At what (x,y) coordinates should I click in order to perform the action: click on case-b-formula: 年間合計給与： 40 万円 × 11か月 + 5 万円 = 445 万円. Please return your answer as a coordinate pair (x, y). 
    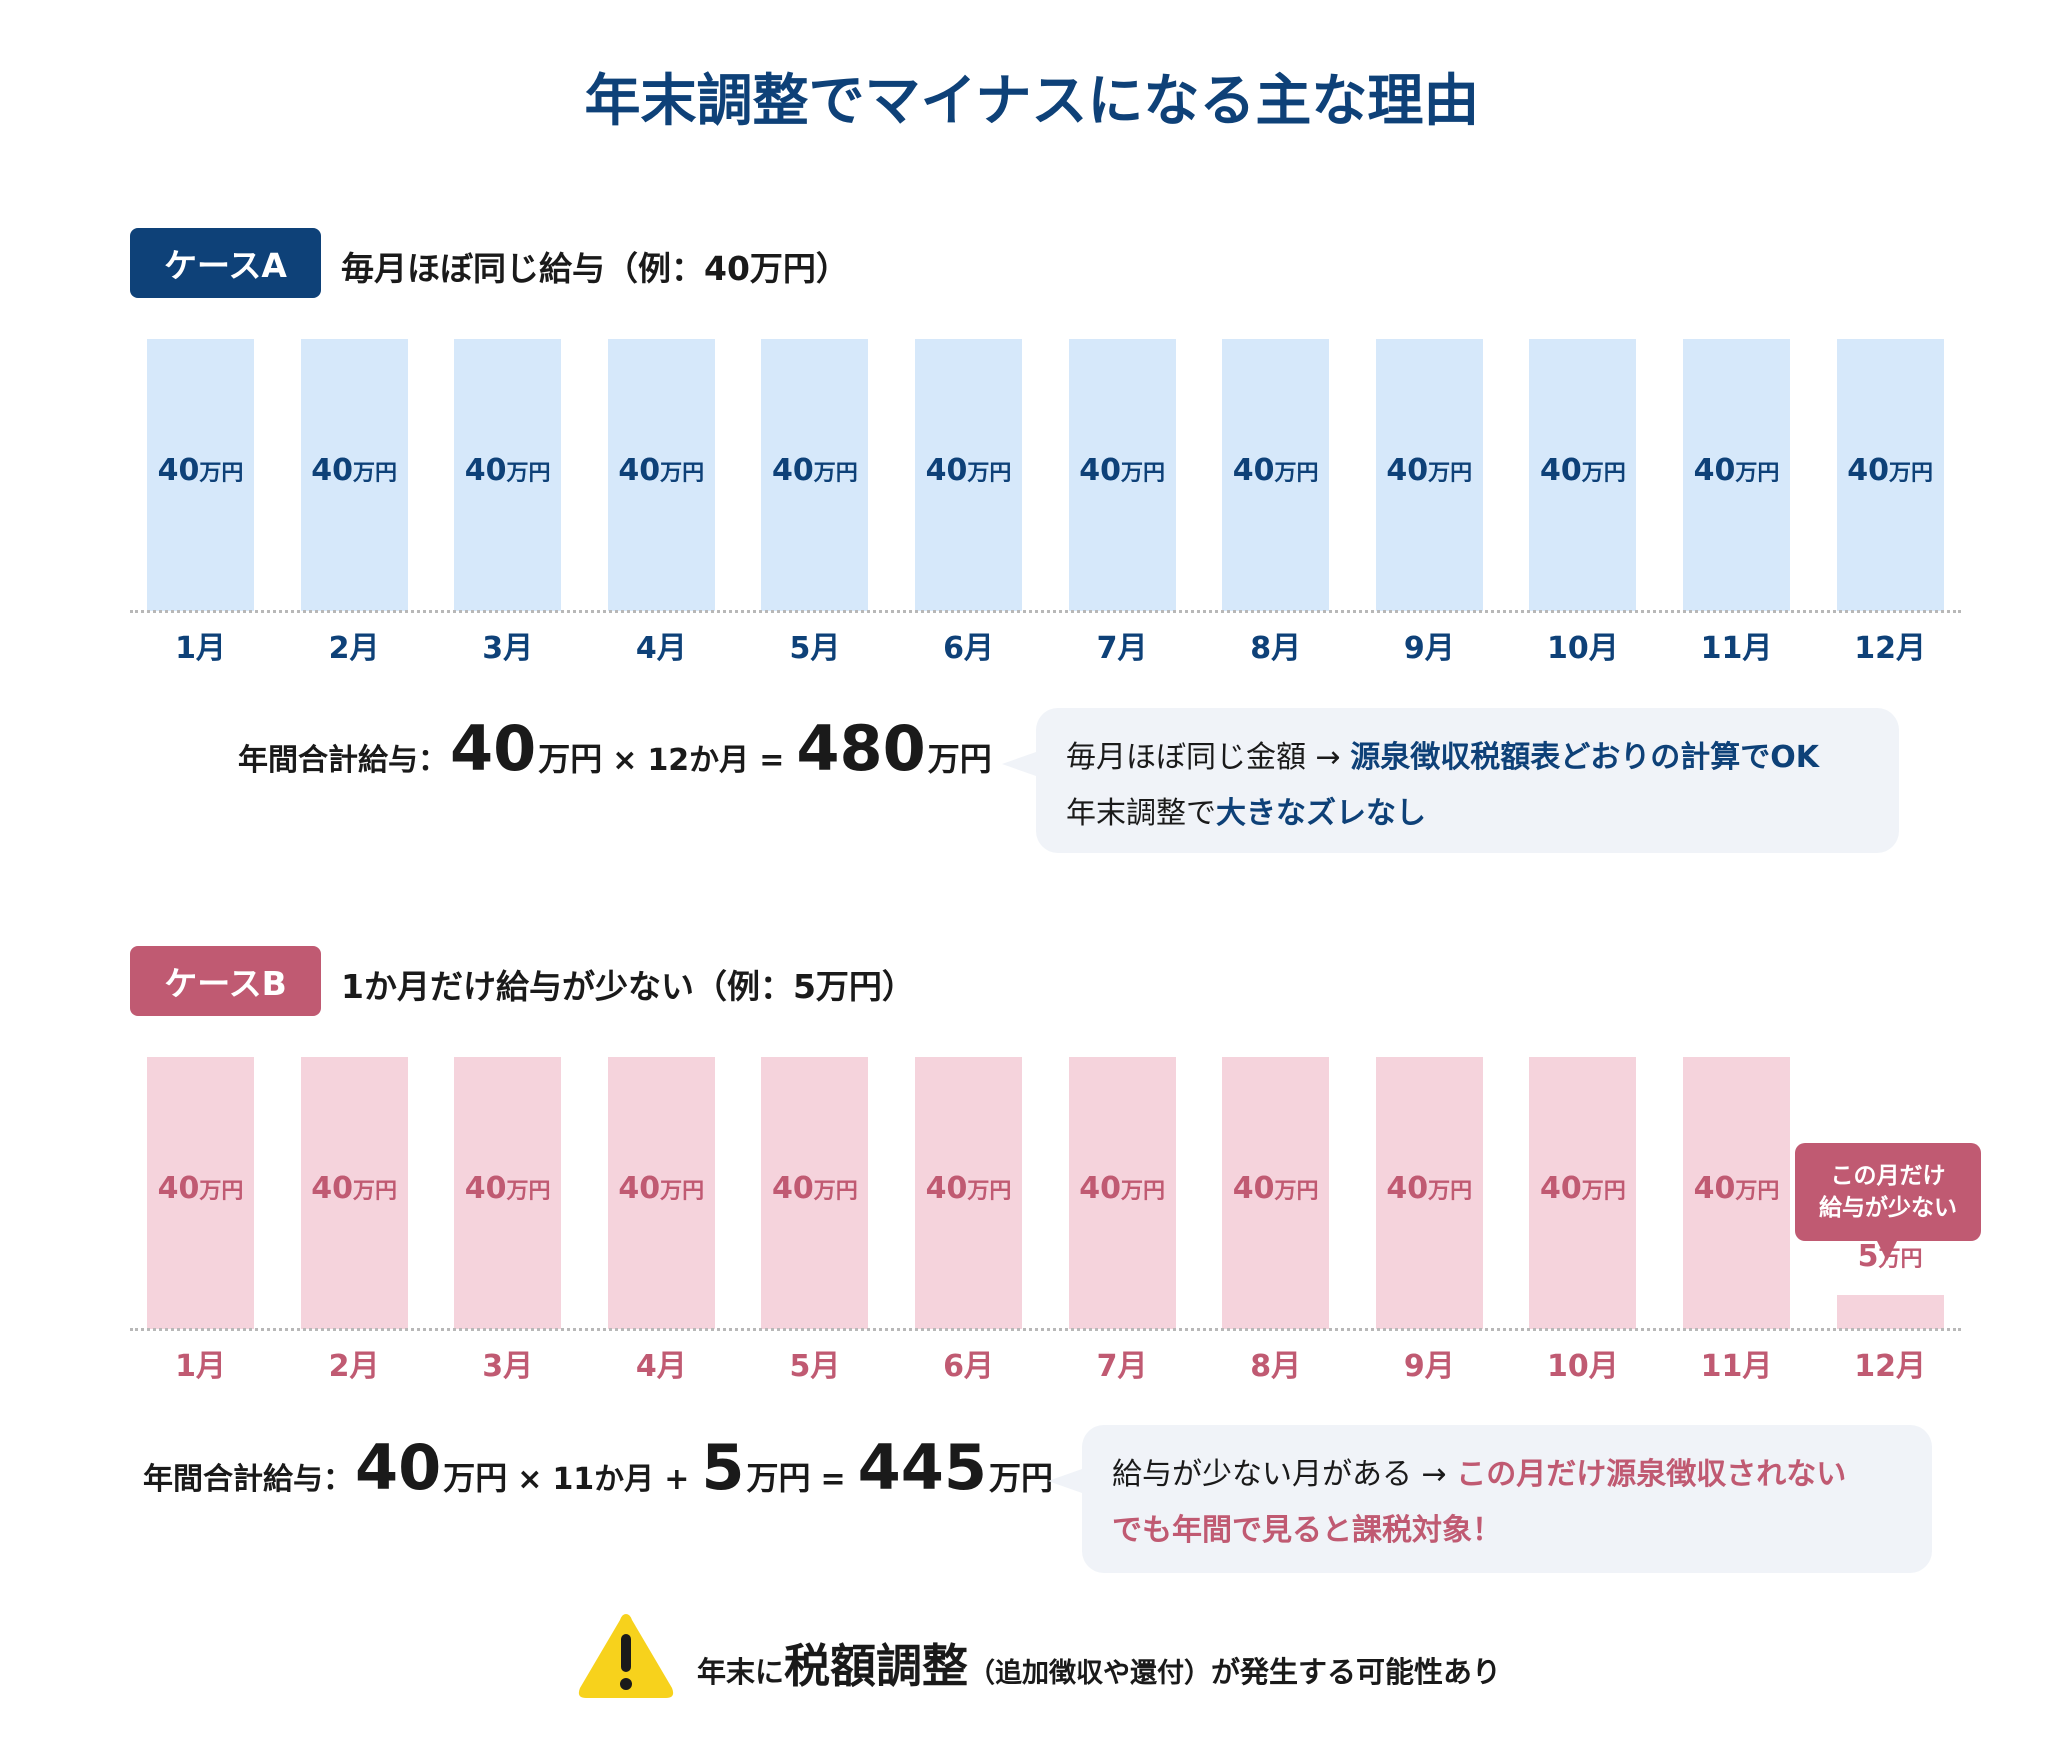
    Looking at the image, I should click on (598, 1467).